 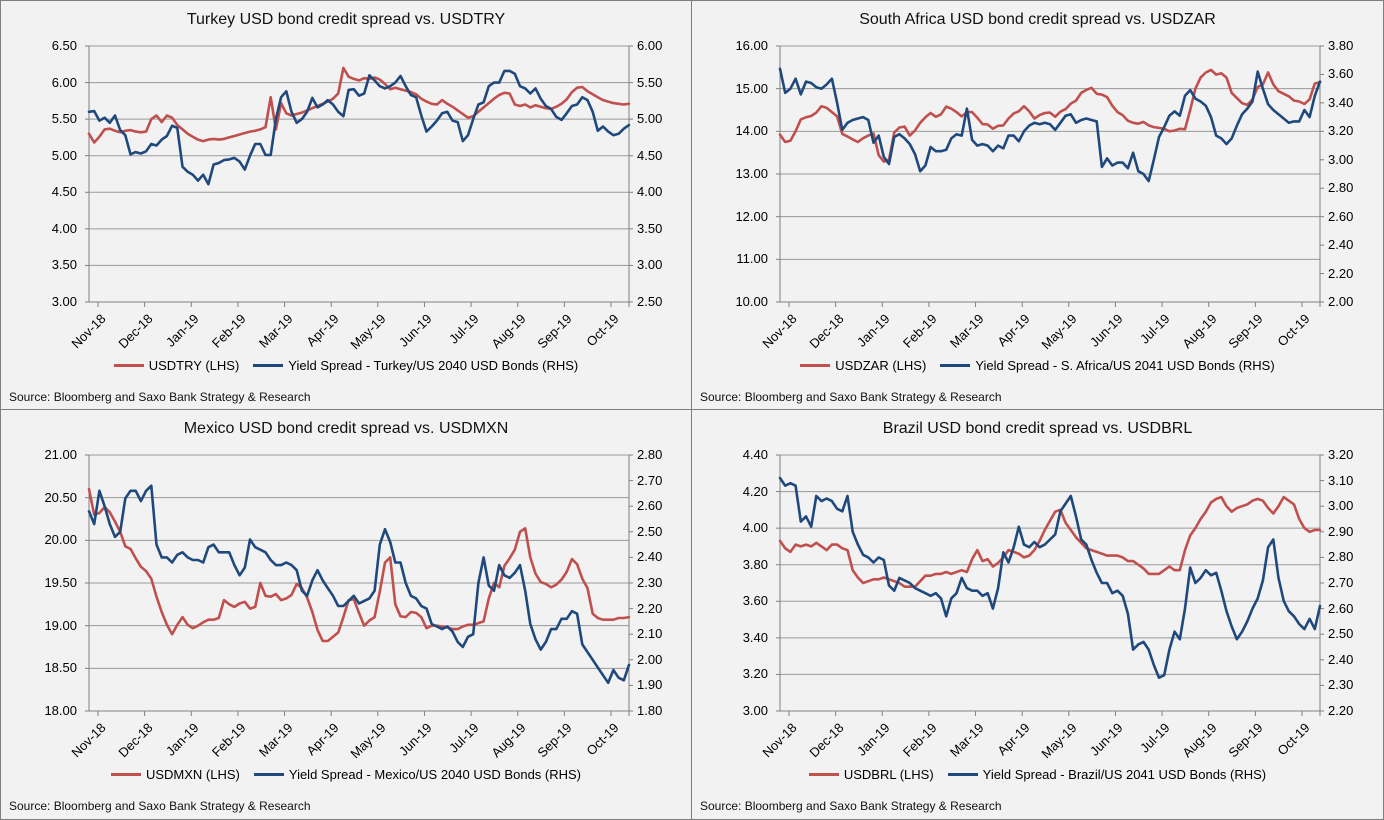 I want to click on left-axis-tick-label: 20.50, so click(x=60, y=497).